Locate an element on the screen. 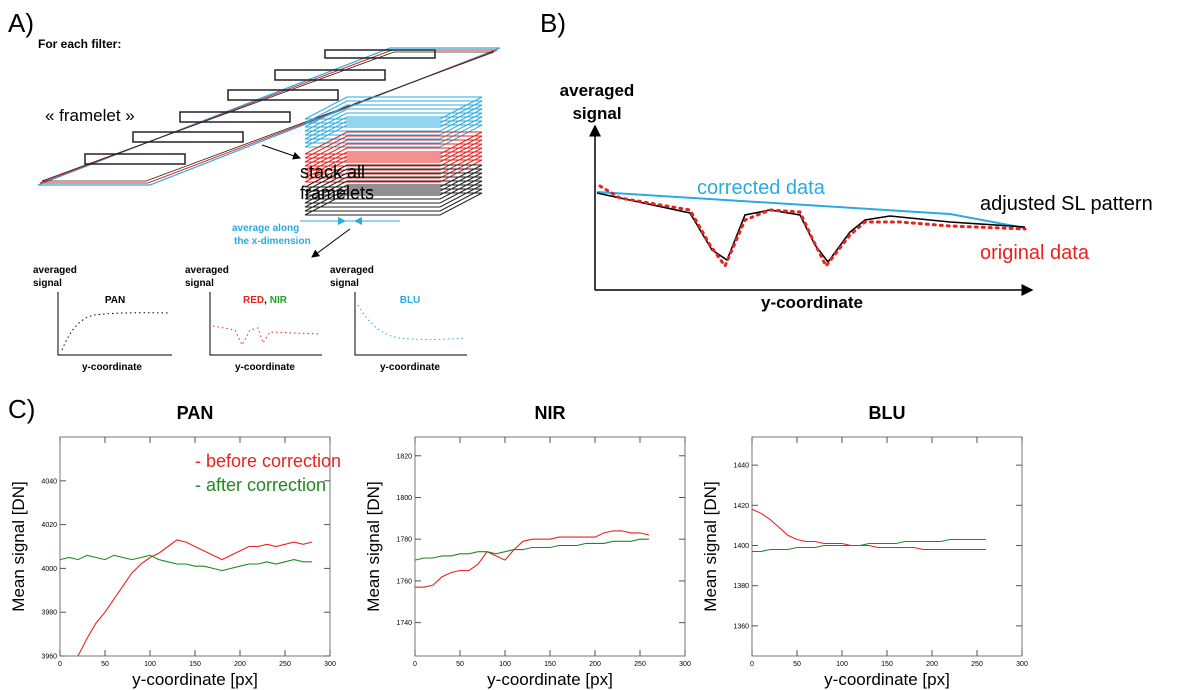 Image resolution: width=1180 pixels, height=690 pixels. framelet-stack is located at coordinates (393, 156).